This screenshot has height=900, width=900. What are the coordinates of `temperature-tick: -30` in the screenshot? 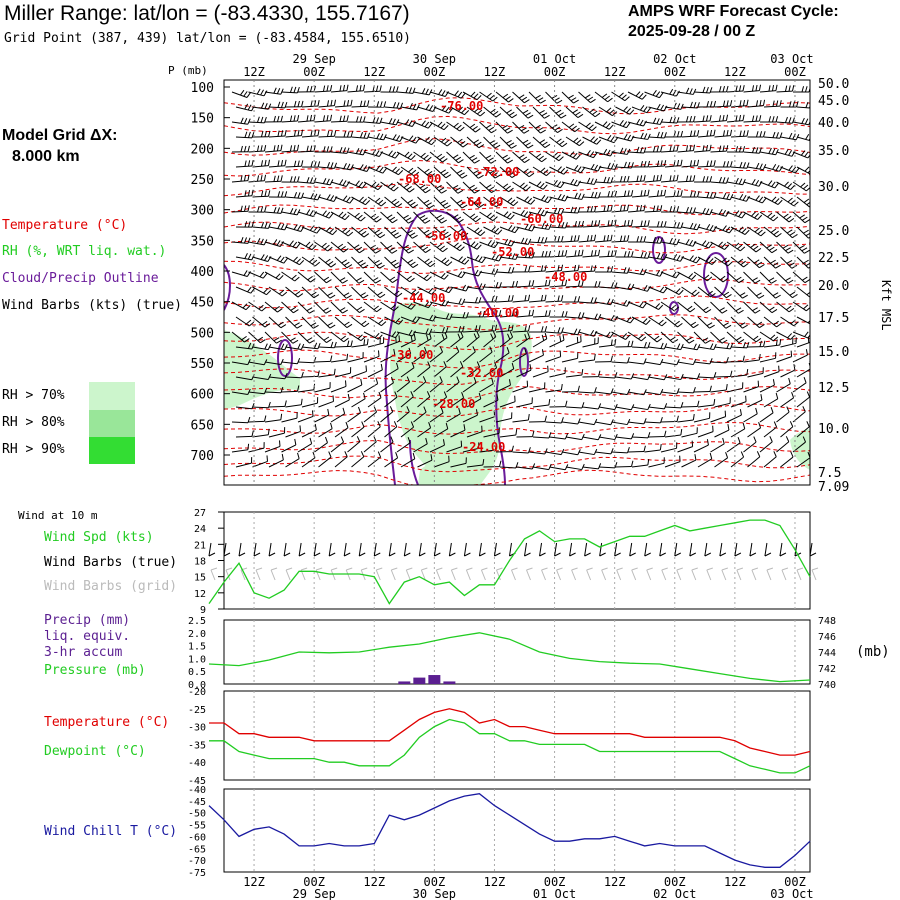 It's located at (197, 728).